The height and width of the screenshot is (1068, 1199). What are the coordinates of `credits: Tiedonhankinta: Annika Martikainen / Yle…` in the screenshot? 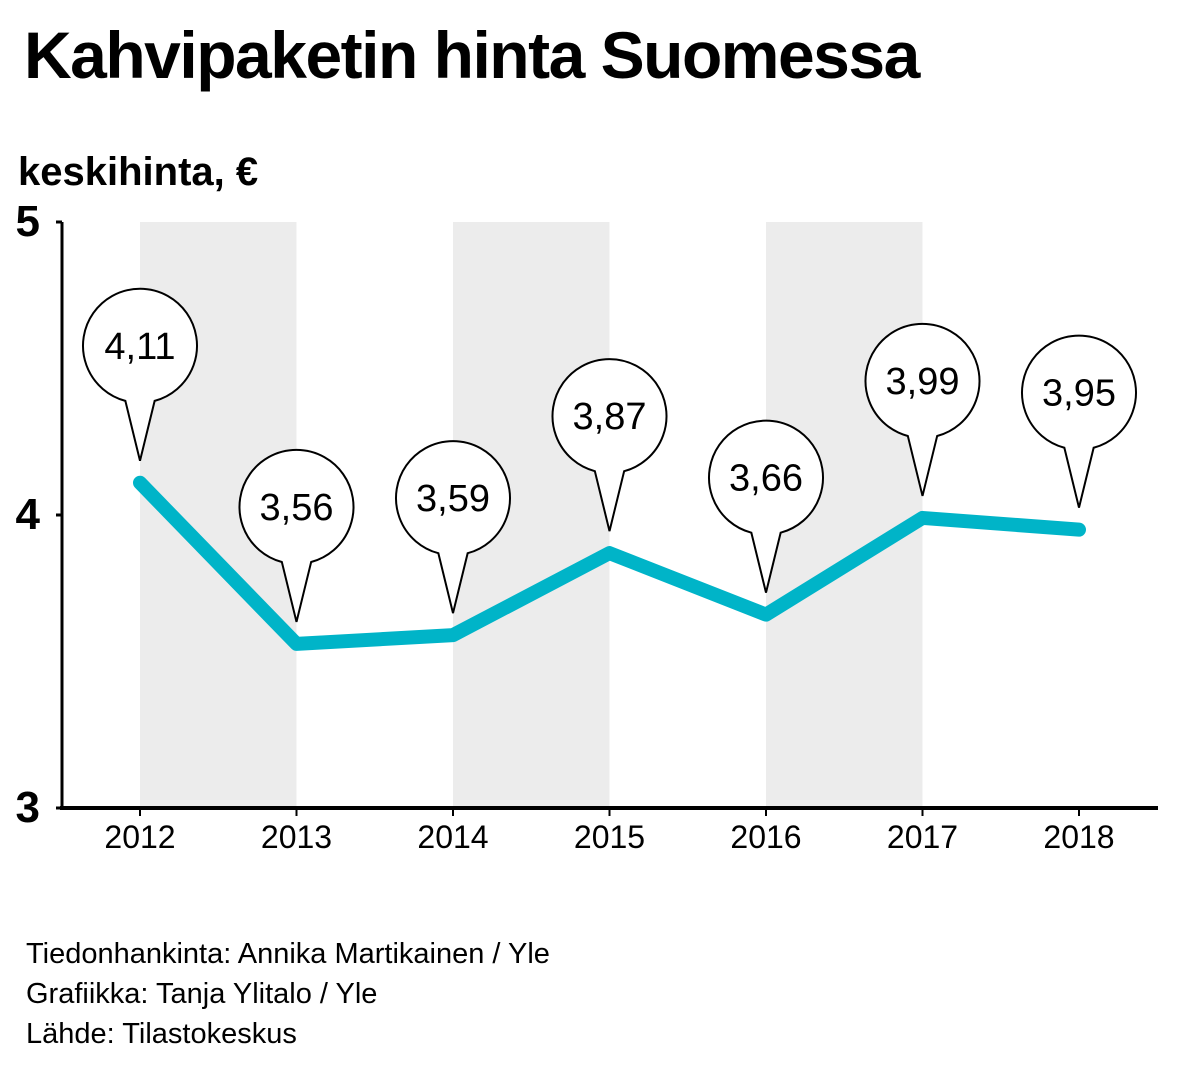 It's located at (288, 994).